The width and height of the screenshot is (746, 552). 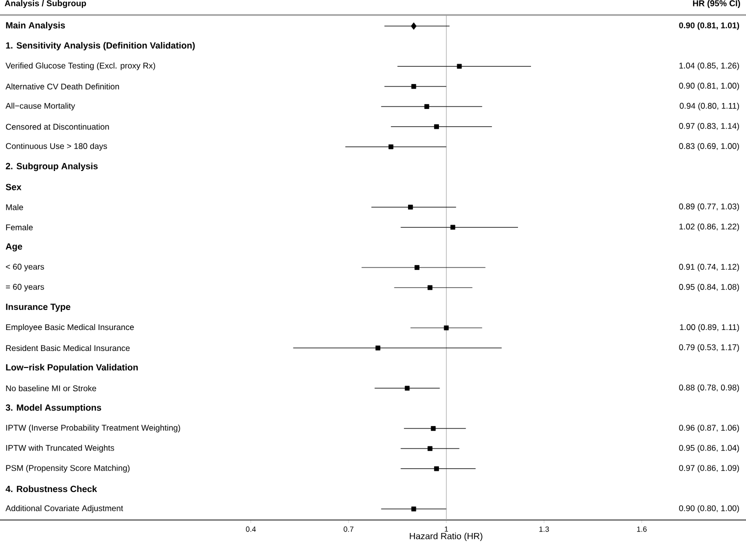 What do you see at coordinates (15, 207) in the screenshot?
I see `y-tick-label: Male` at bounding box center [15, 207].